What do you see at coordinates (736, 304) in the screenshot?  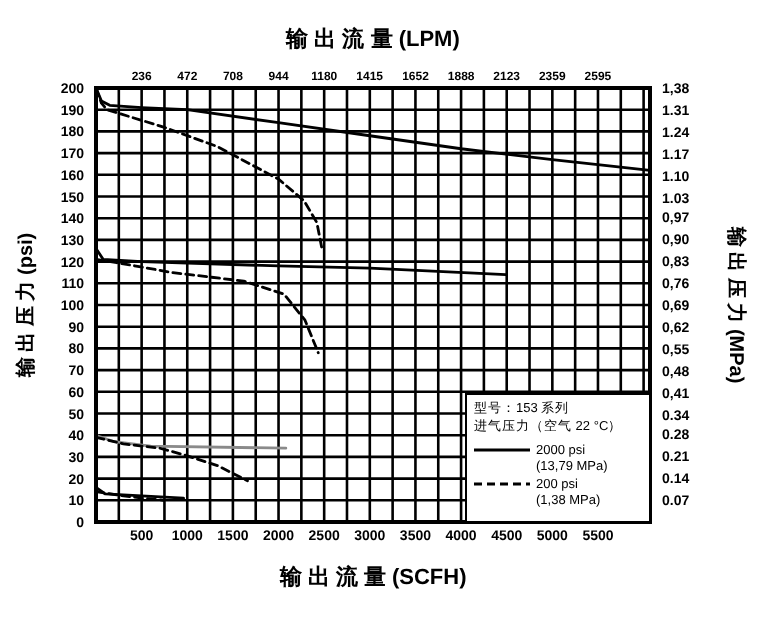 I see `y2-axis-title: 输 出 压 力 (MPa)` at bounding box center [736, 304].